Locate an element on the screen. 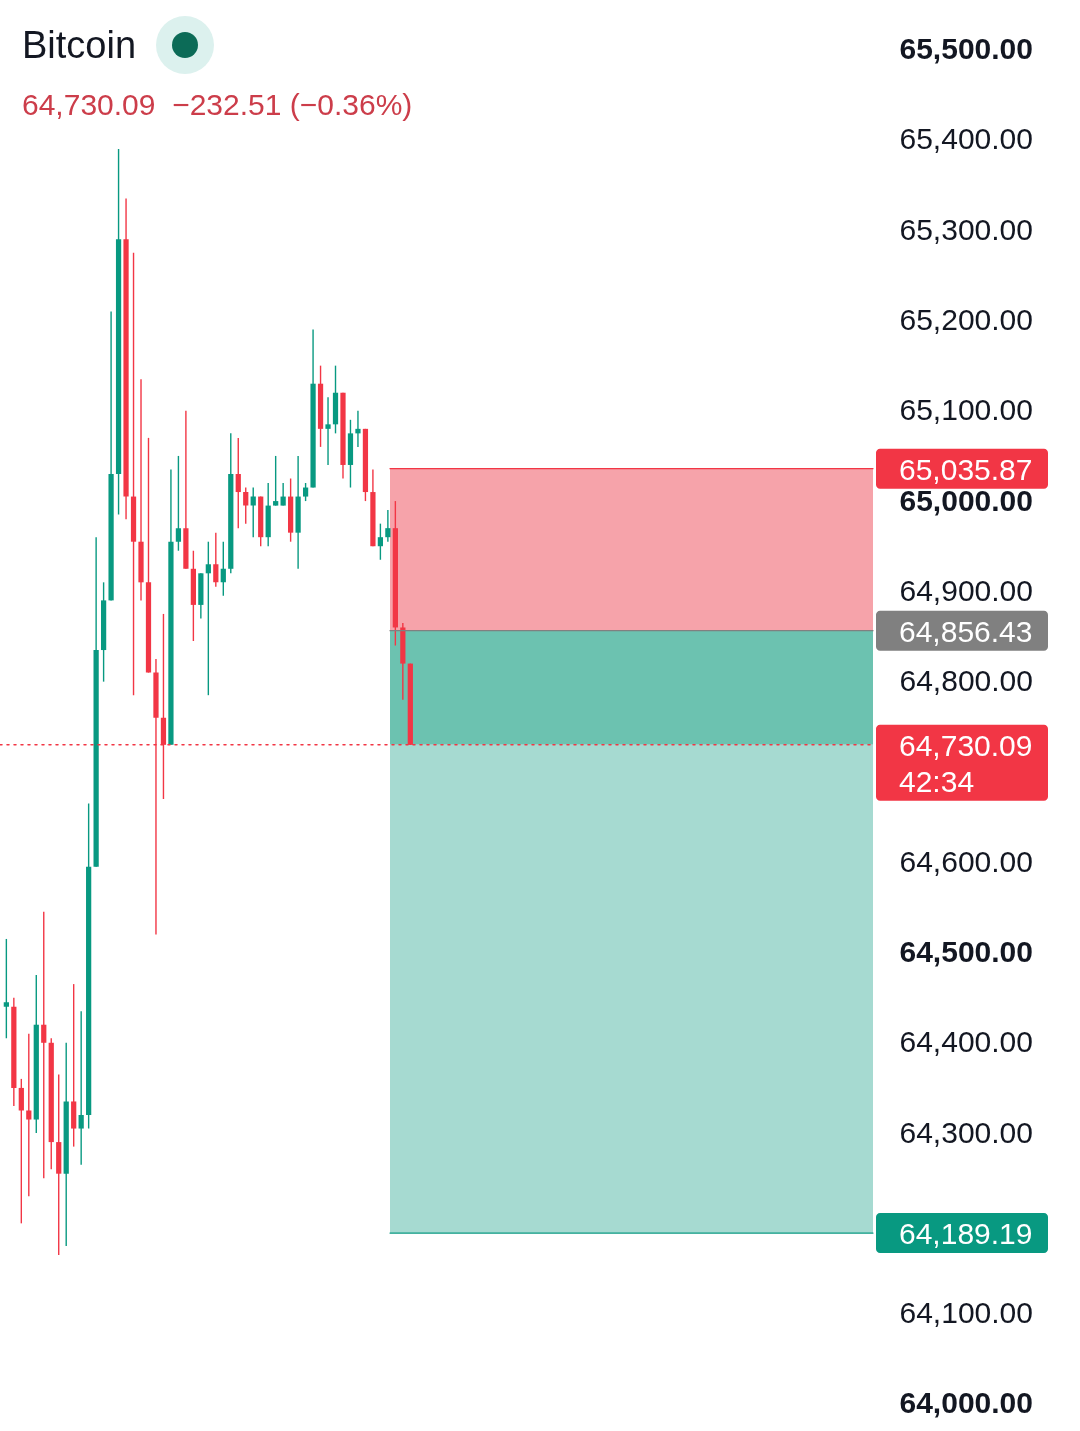 The height and width of the screenshot is (1431, 1080). ref-line-label: 64,856.43 is located at coordinates (966, 631).